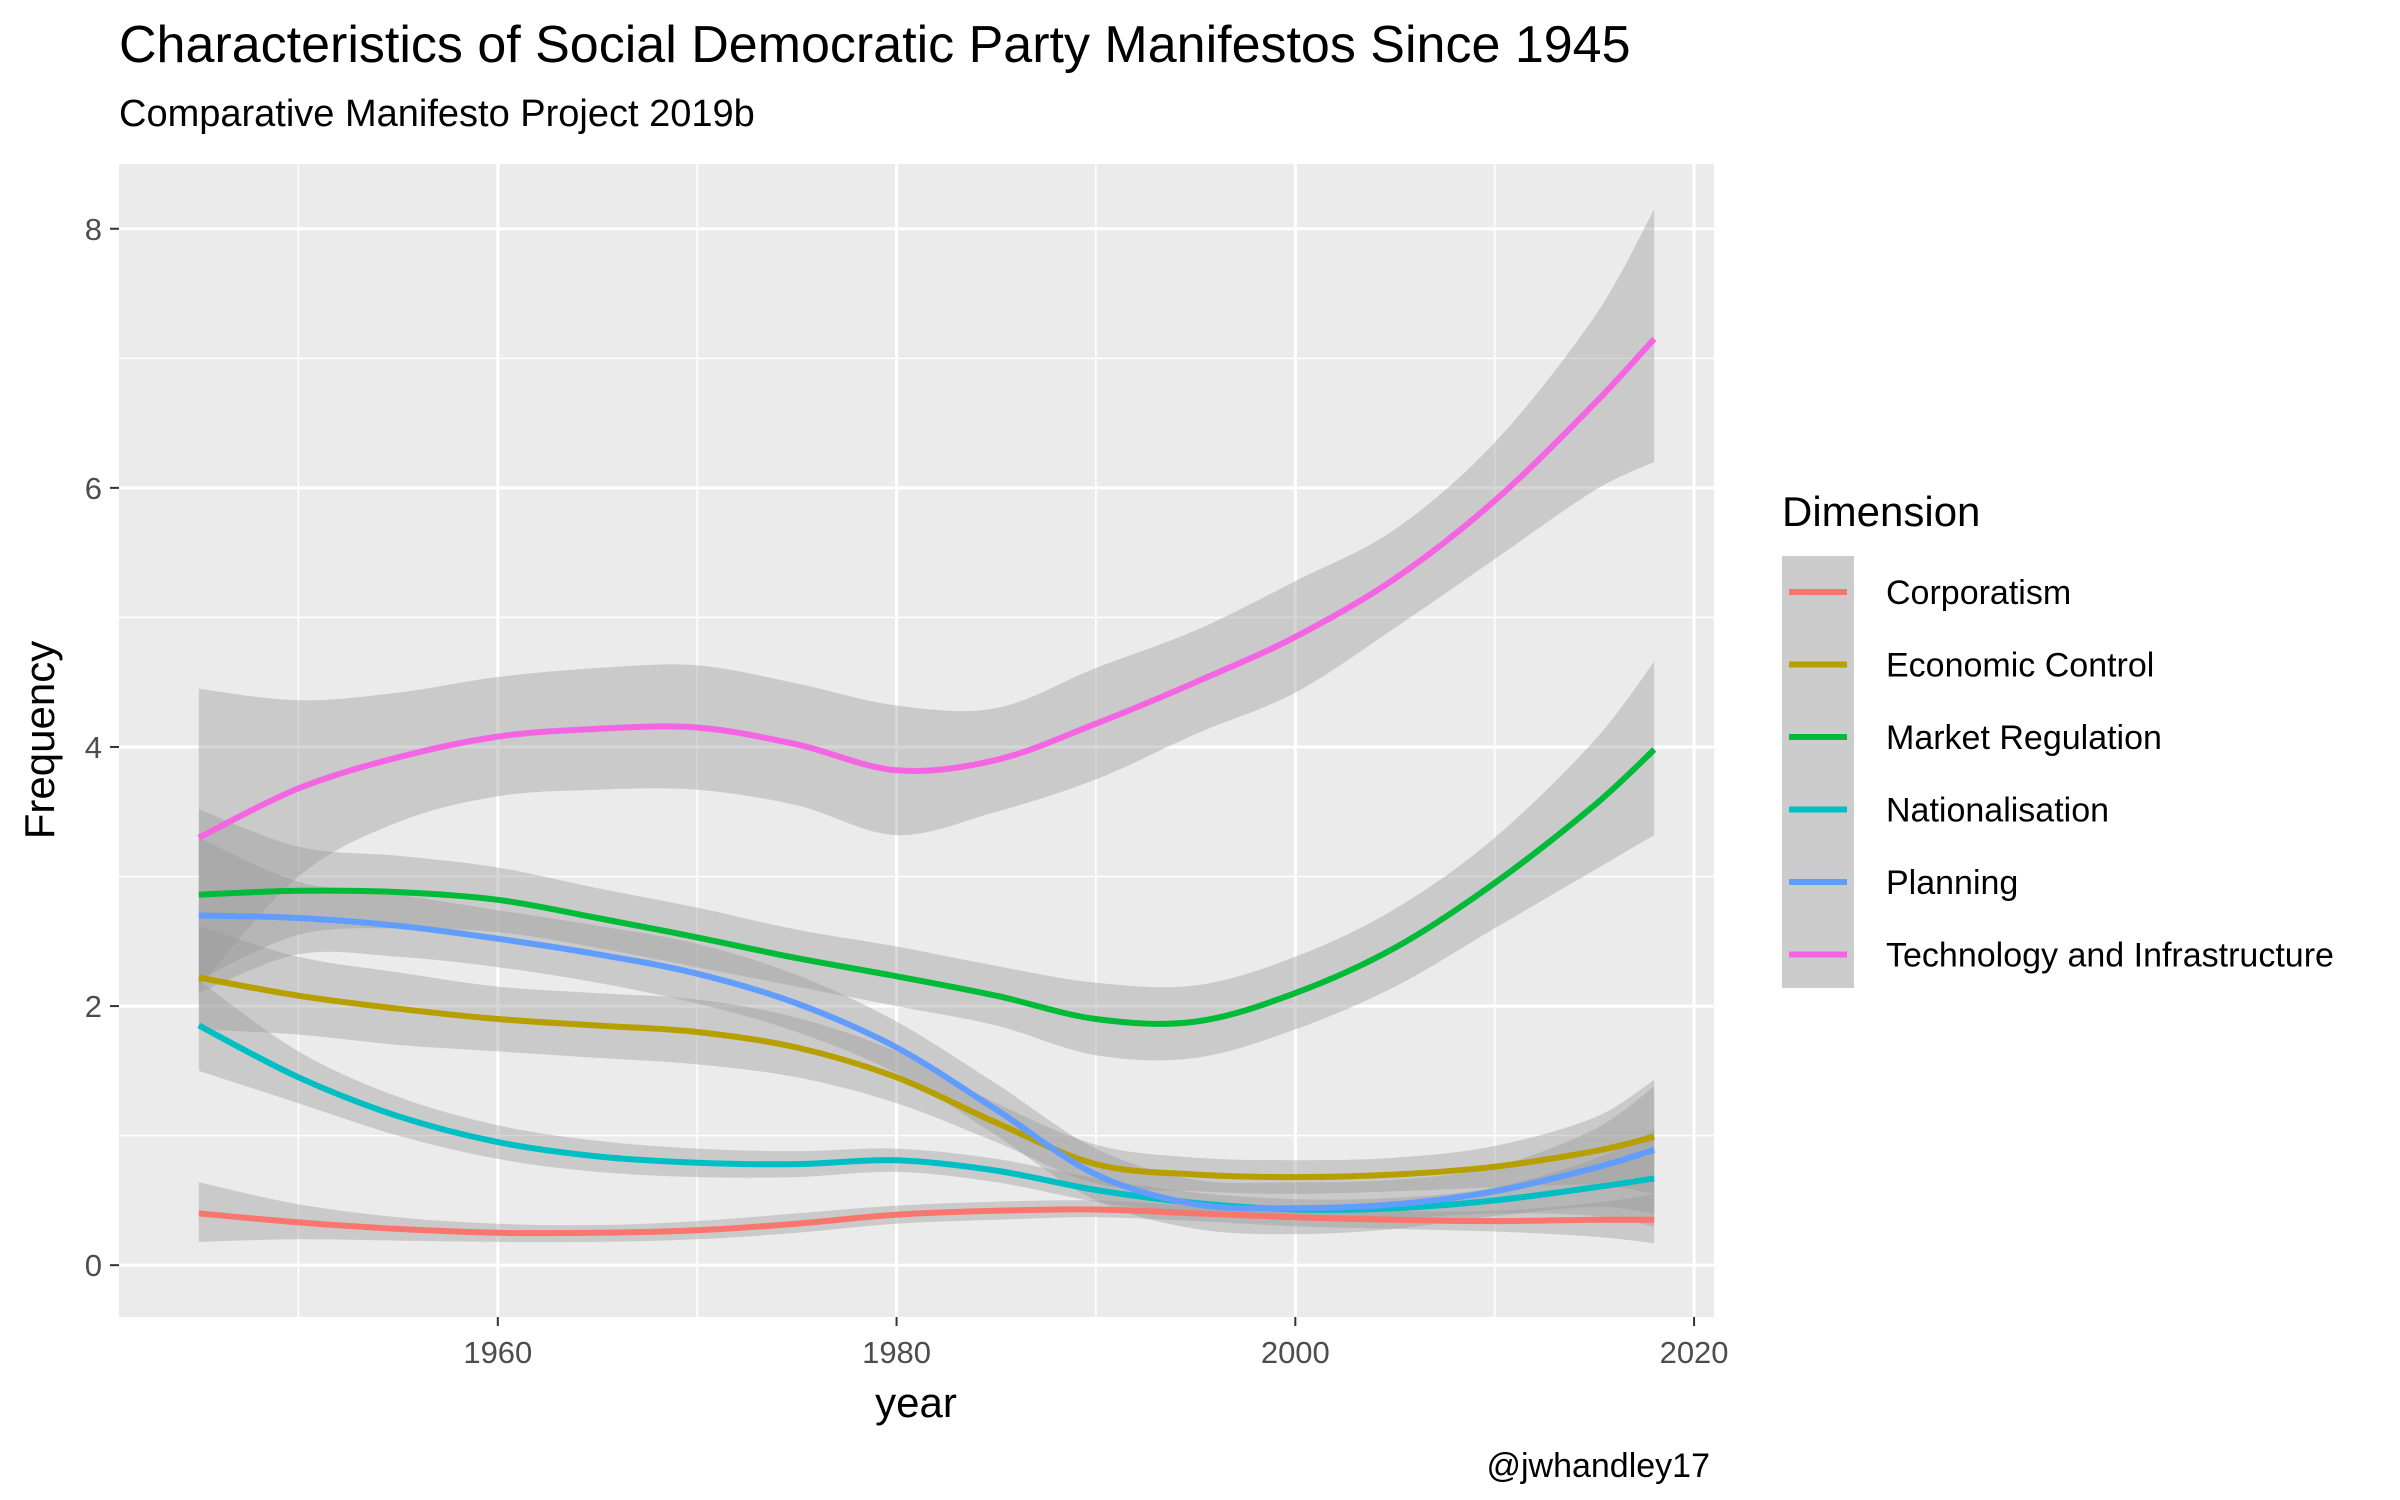  Describe the element at coordinates (1598, 1466) in the screenshot. I see `chart-caption: @jwhandley17` at that location.